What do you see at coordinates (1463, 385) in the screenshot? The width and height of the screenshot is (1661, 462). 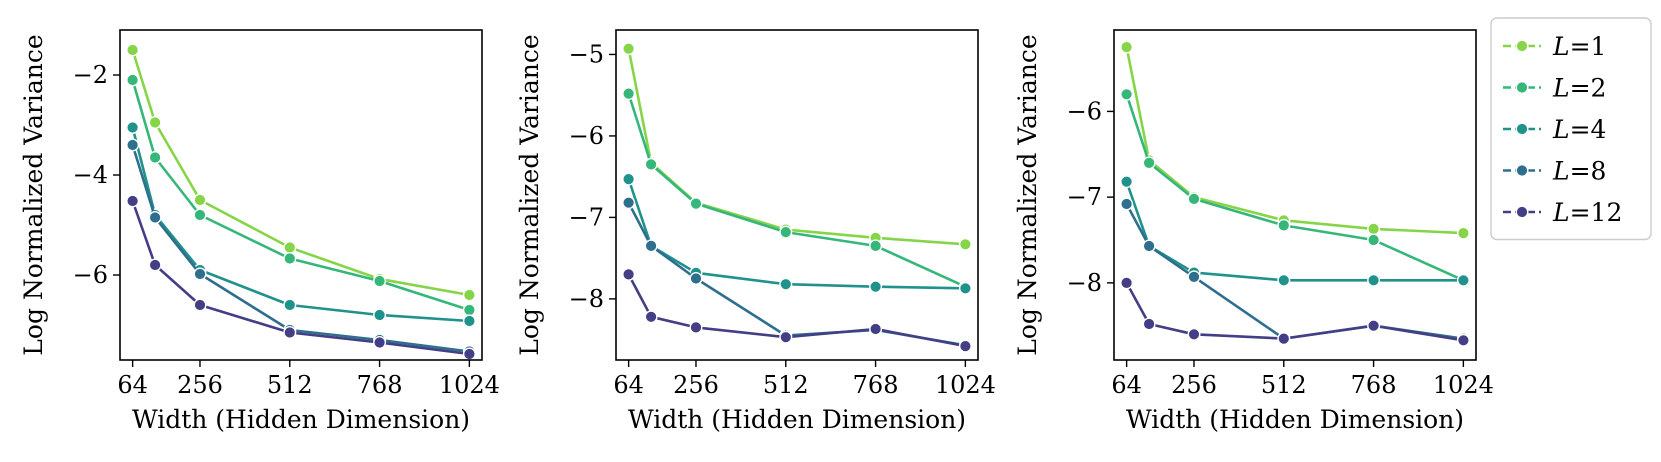 I see `x-tick-label: 1024` at bounding box center [1463, 385].